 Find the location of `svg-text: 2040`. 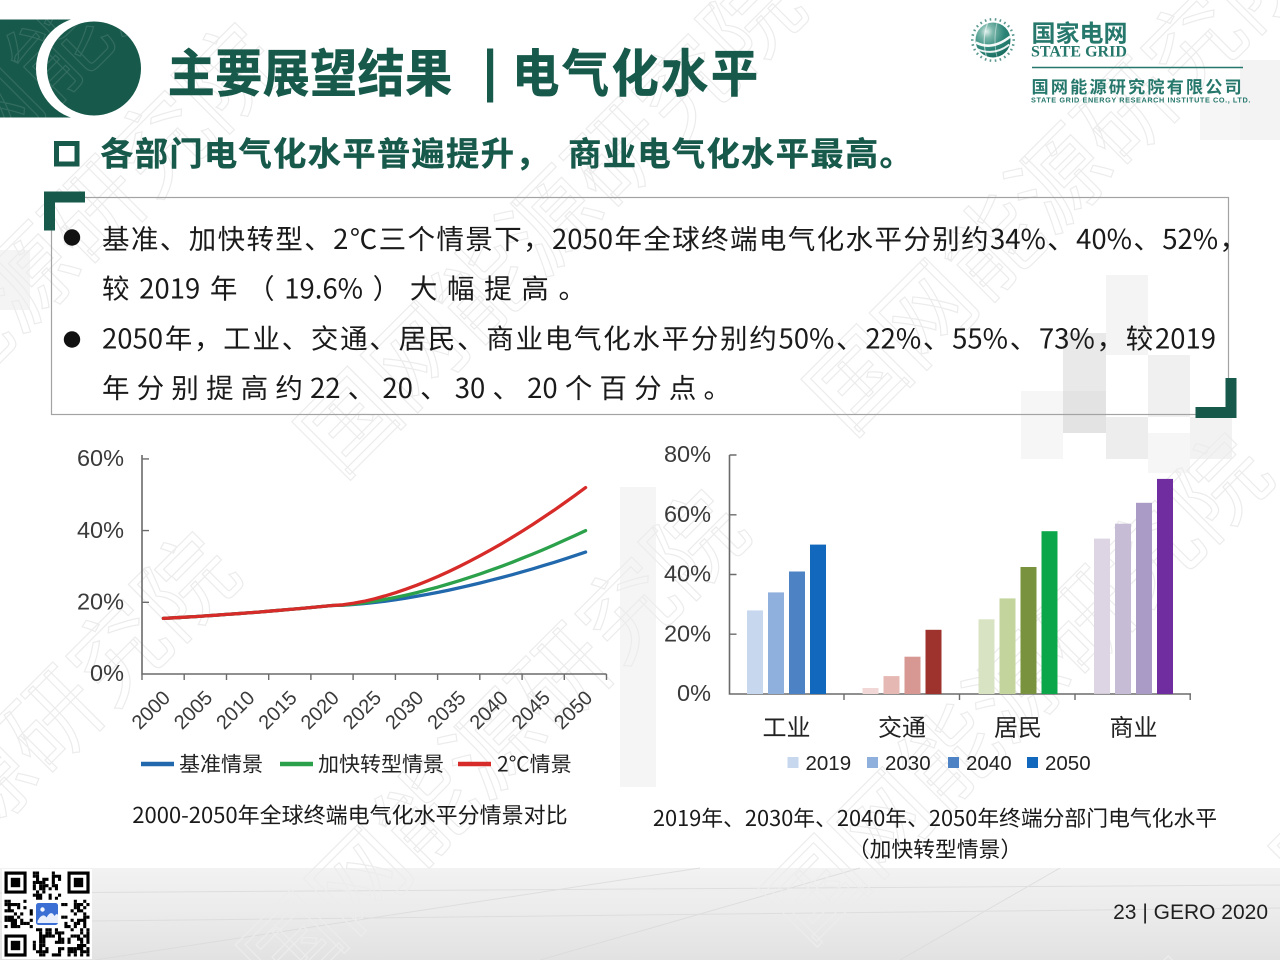

svg-text: 2040 is located at coordinates (989, 763).